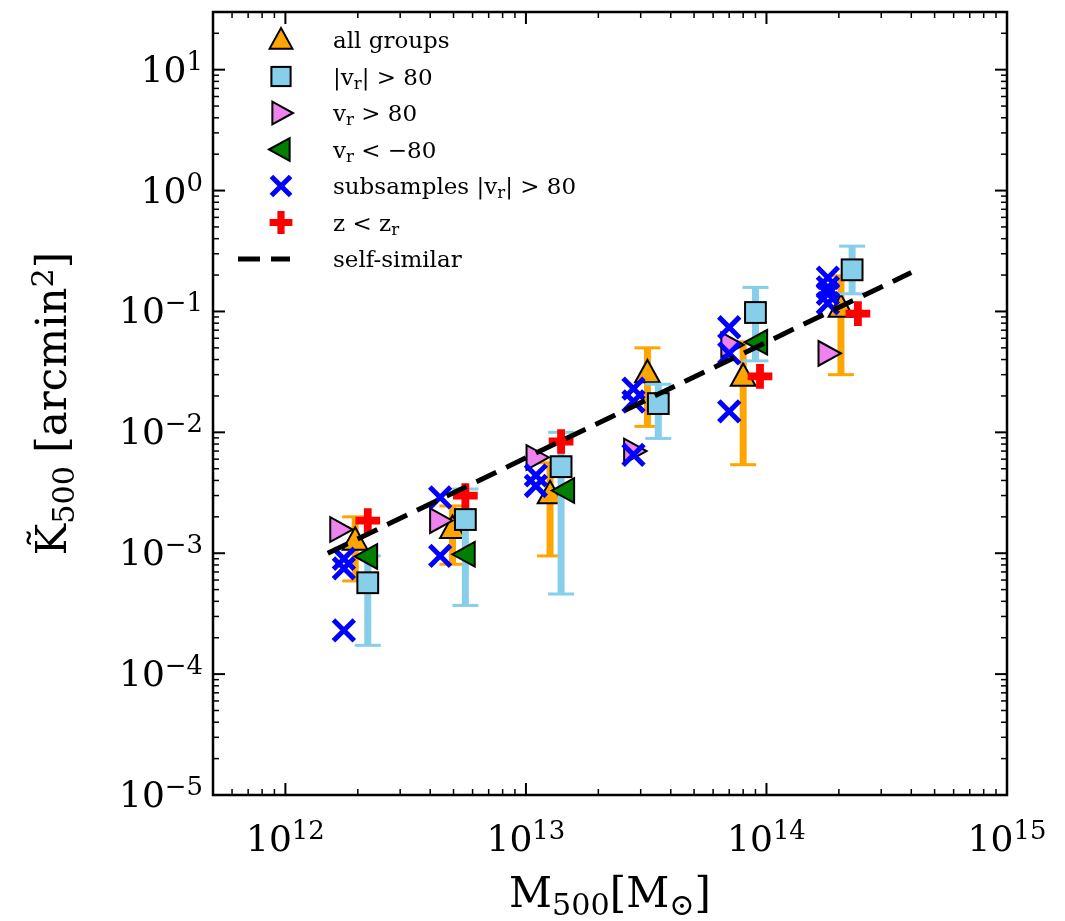 The width and height of the screenshot is (1065, 921). What do you see at coordinates (1007, 837) in the screenshot?
I see `x-tick-label: 10$^{15}$` at bounding box center [1007, 837].